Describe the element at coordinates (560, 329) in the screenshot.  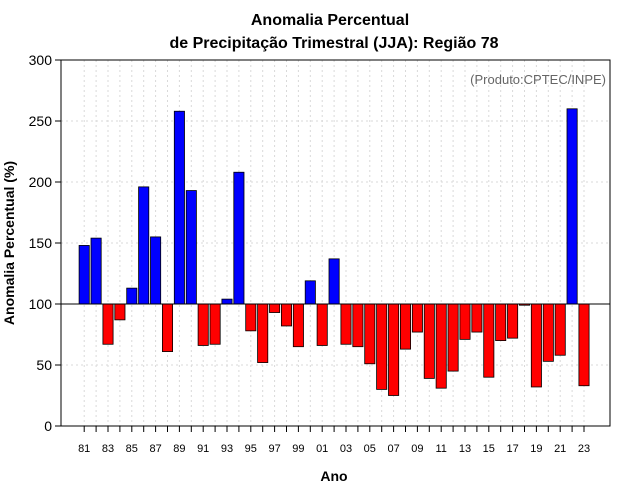
I see `bar-2021` at that location.